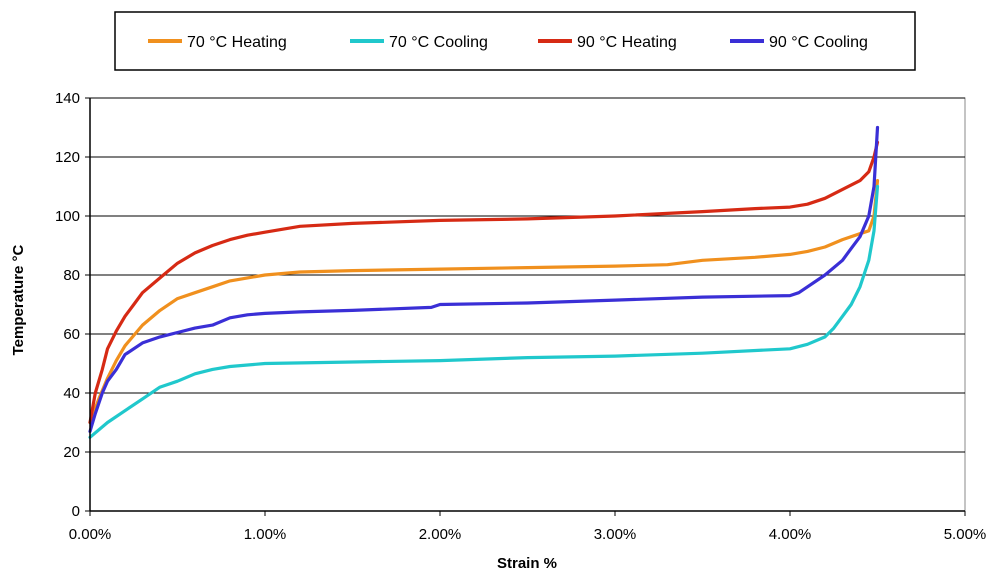 The height and width of the screenshot is (576, 1000). Describe the element at coordinates (965, 534) in the screenshot. I see `x-tick-label: 5.00%` at that location.